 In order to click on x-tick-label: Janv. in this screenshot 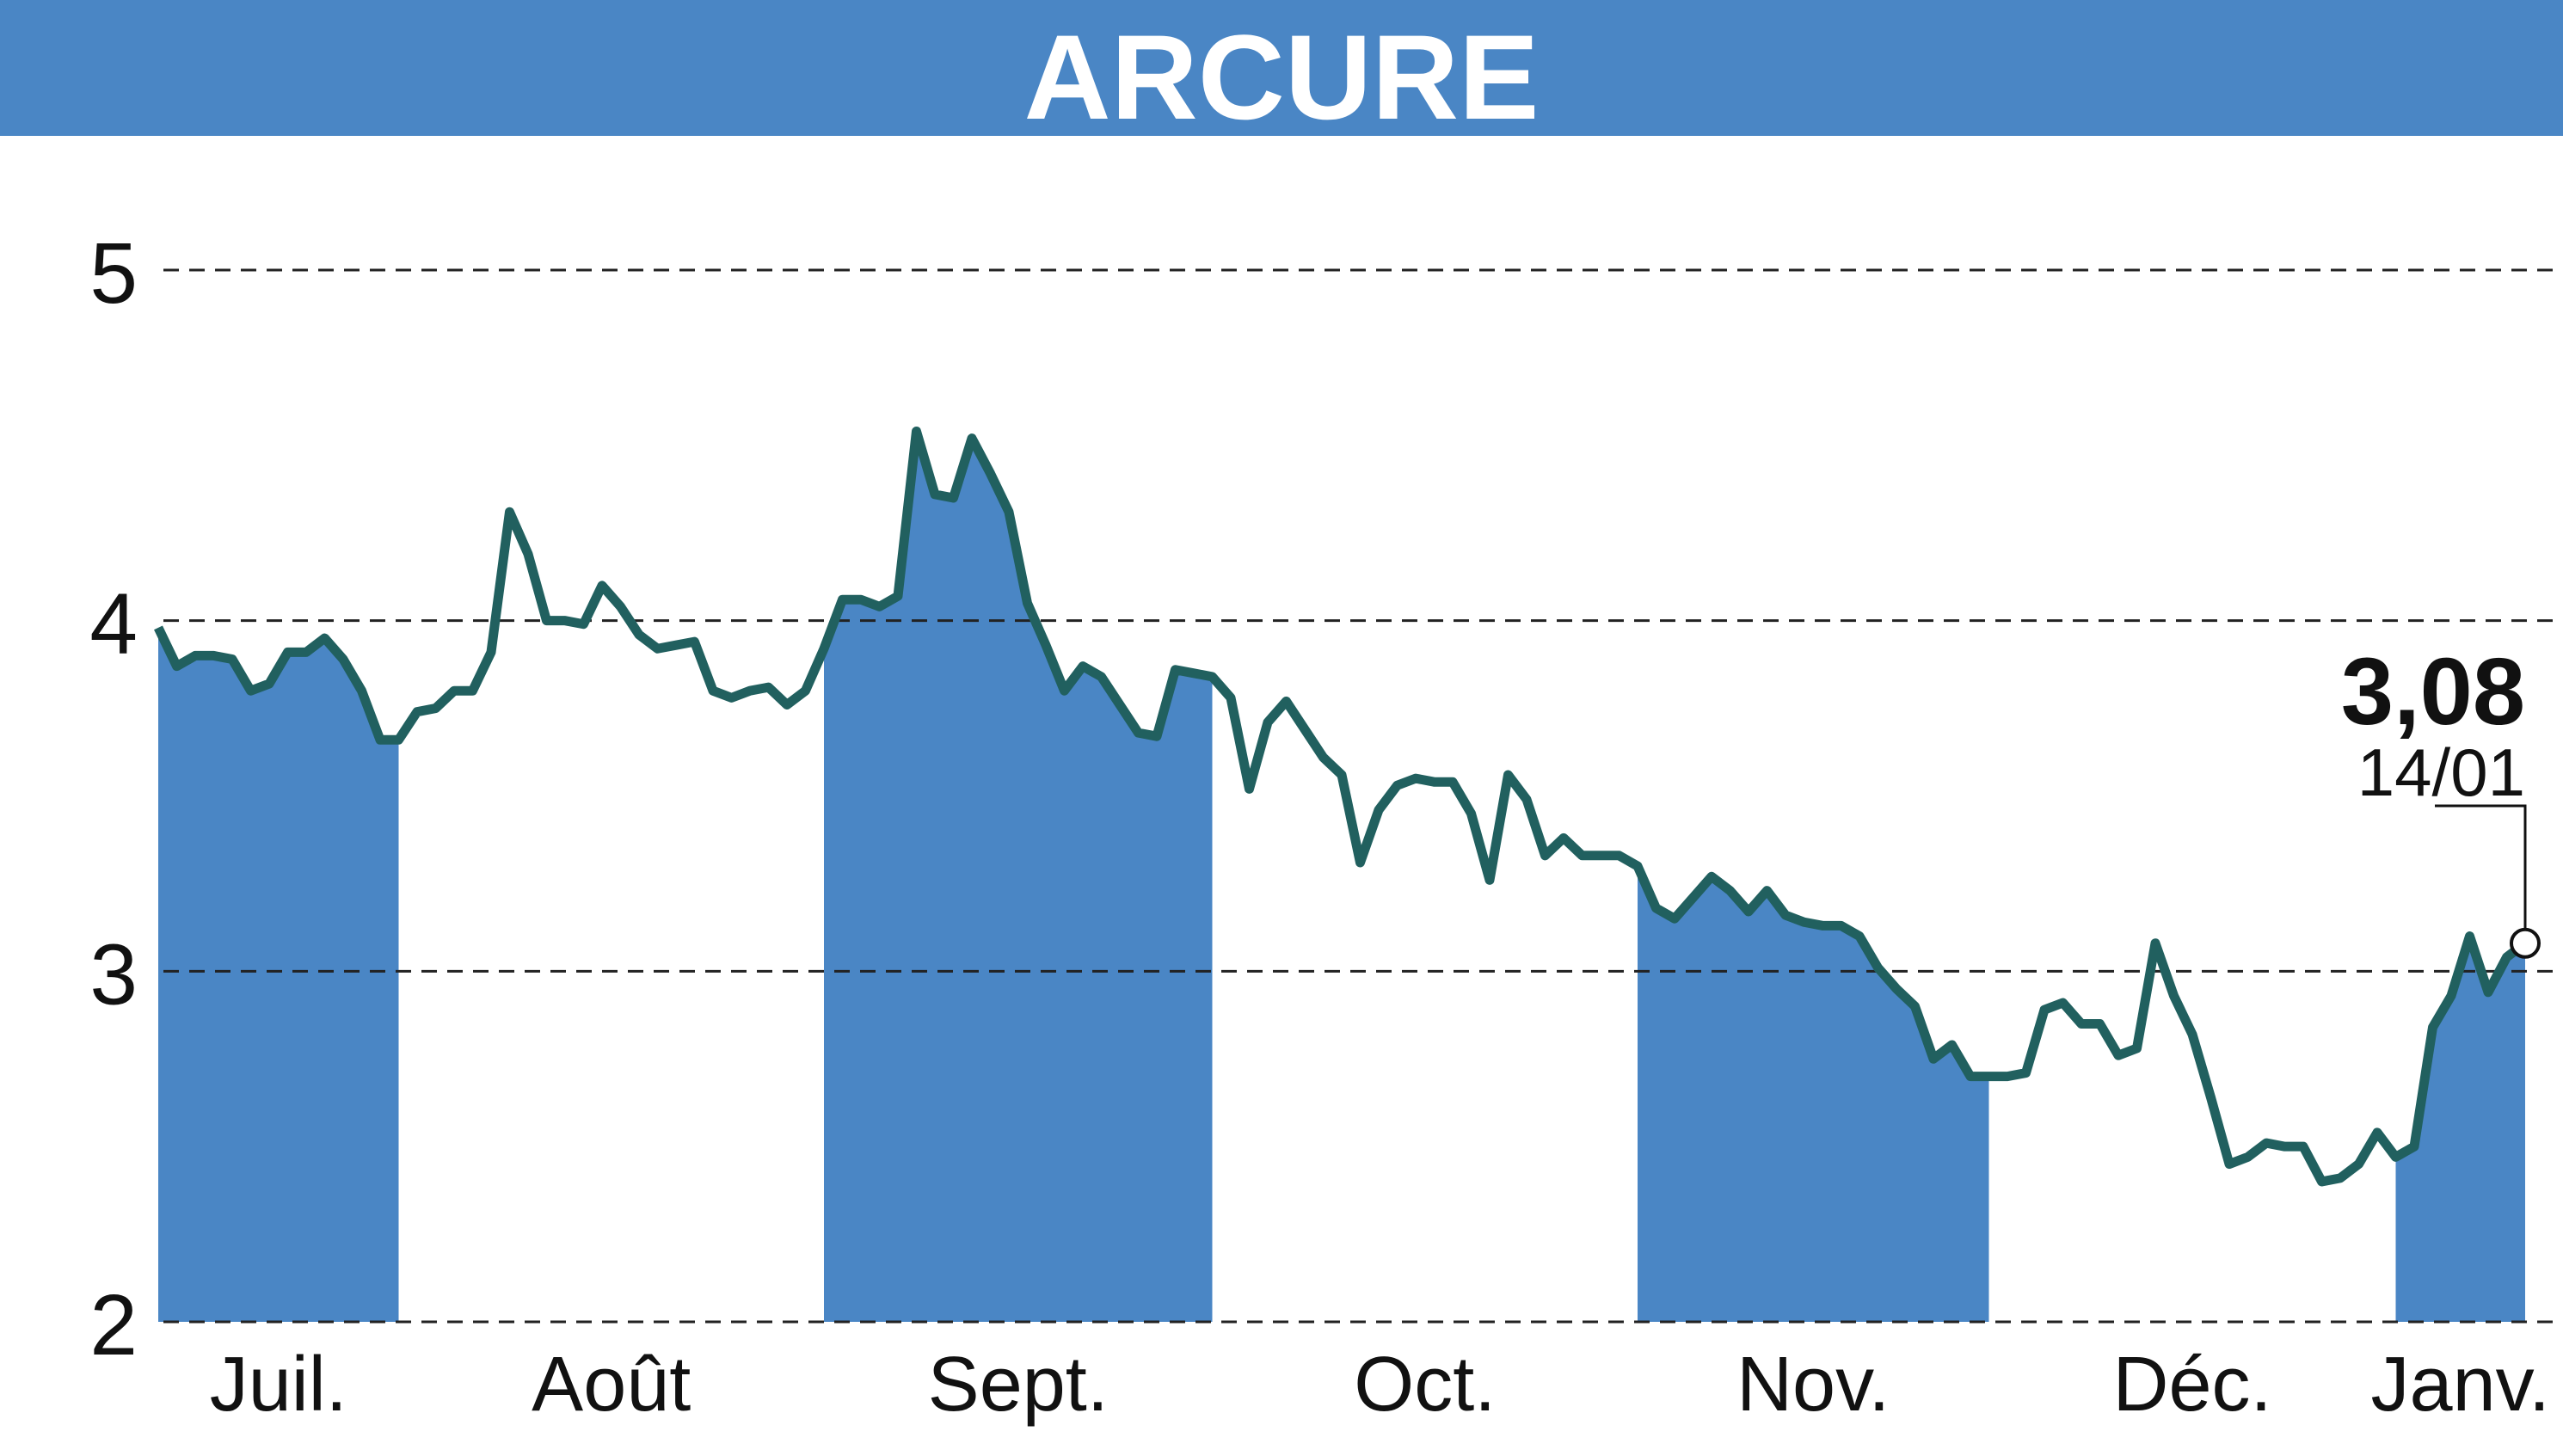, I will do `click(2460, 1385)`.